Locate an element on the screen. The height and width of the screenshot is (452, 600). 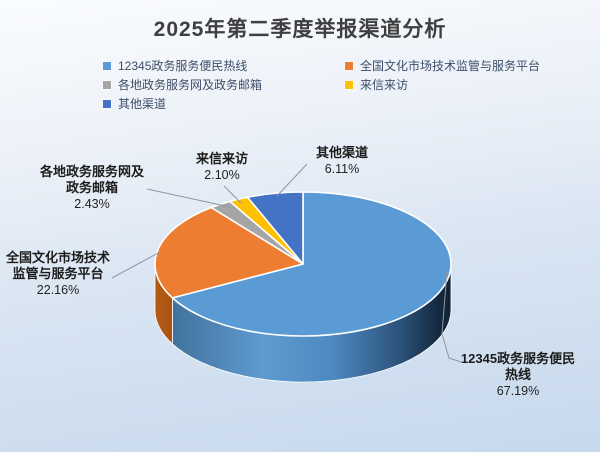
callout-gedi: 各地政务服务网及政务邮箱 2.43% is located at coordinates (92, 188).